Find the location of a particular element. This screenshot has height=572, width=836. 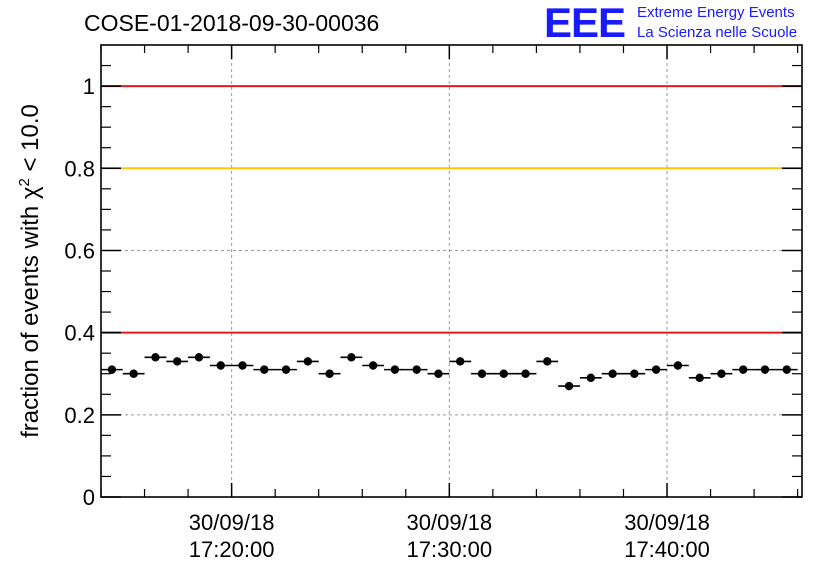

x-tick-label-time: 17:20:00 is located at coordinates (232, 549).